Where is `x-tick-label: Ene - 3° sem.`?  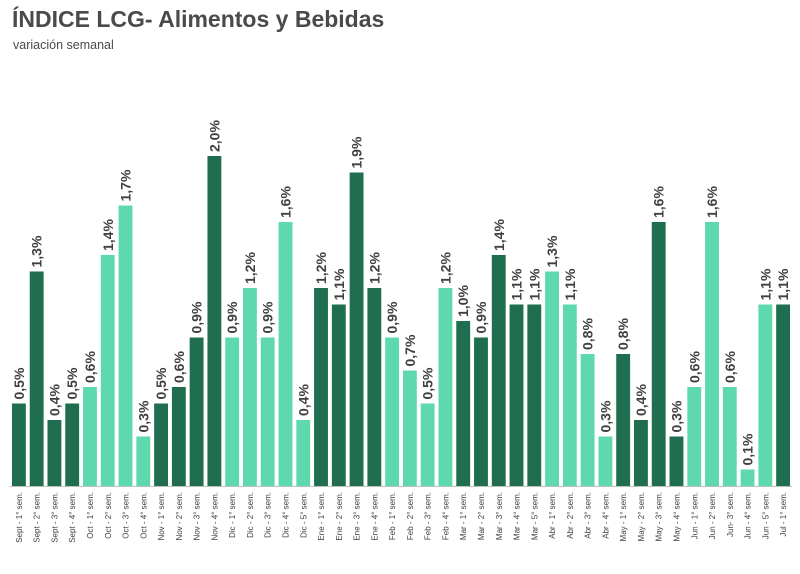 x-tick-label: Ene - 3° sem. is located at coordinates (357, 516).